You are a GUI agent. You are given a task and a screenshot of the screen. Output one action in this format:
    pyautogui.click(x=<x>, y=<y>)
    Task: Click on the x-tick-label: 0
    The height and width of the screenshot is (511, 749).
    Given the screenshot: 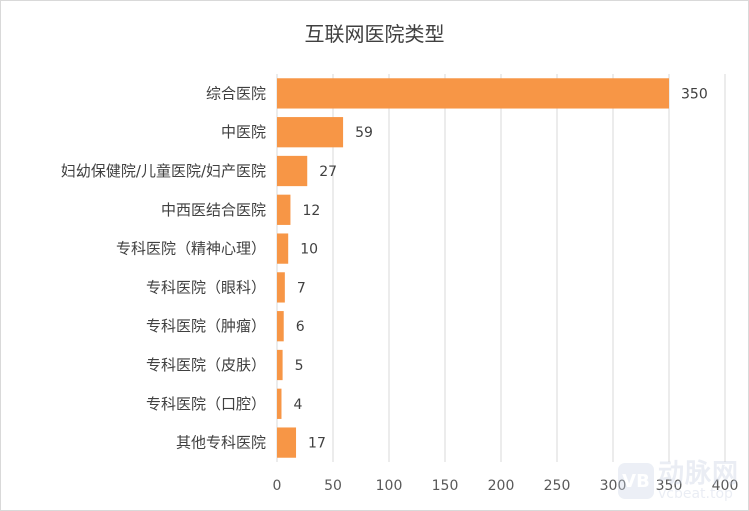 What is the action you would take?
    pyautogui.click(x=277, y=486)
    